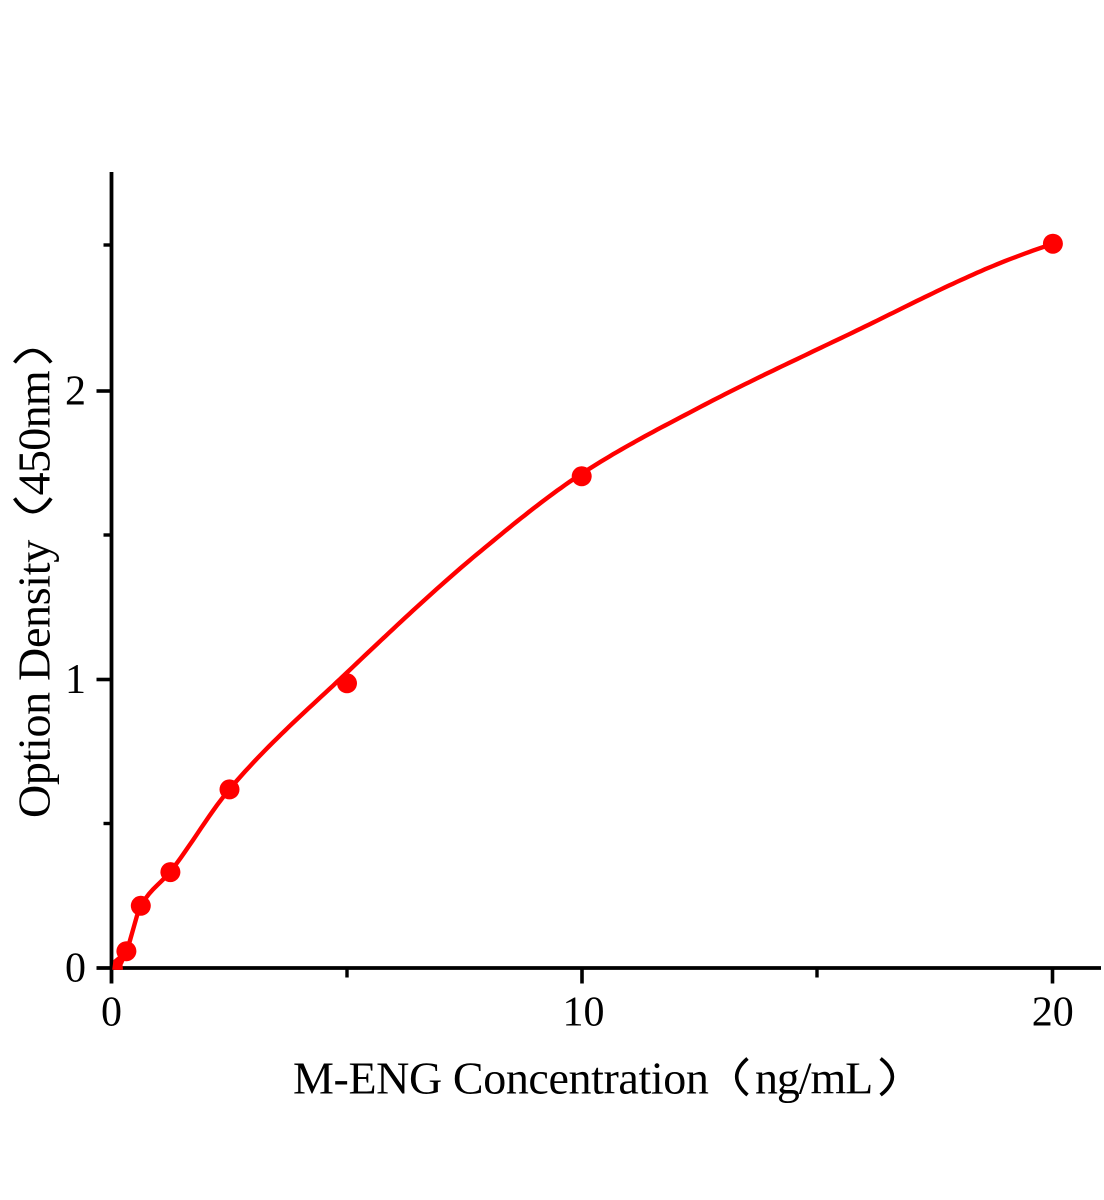  Describe the element at coordinates (1053, 1013) in the screenshot. I see `svg-text: 20` at that location.